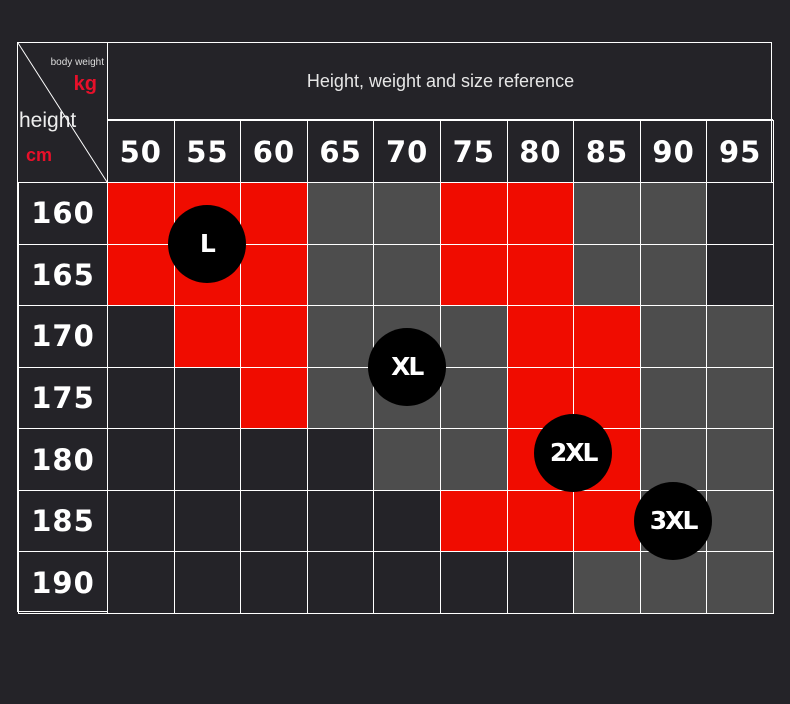 Image resolution: width=790 pixels, height=704 pixels. What do you see at coordinates (39, 155) in the screenshot?
I see `height-unit: cm` at bounding box center [39, 155].